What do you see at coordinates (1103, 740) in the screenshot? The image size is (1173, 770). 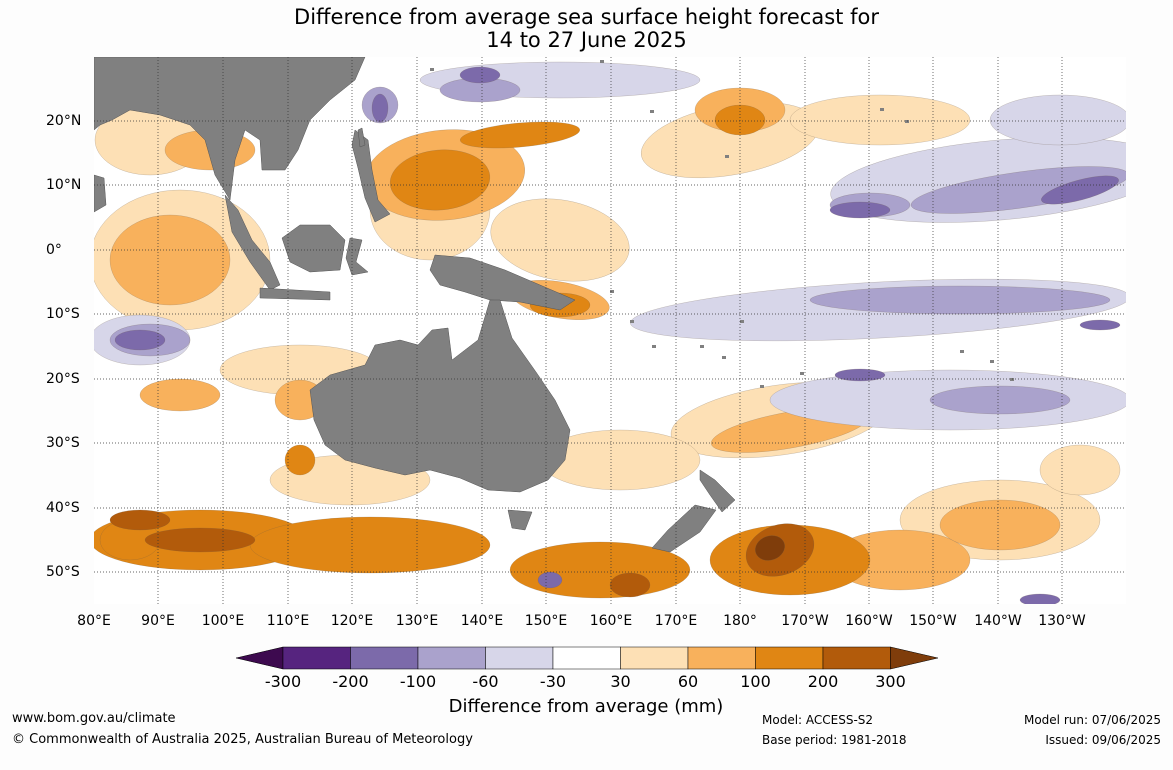 I see `issued-date: Issued: 09/06/2025` at bounding box center [1103, 740].